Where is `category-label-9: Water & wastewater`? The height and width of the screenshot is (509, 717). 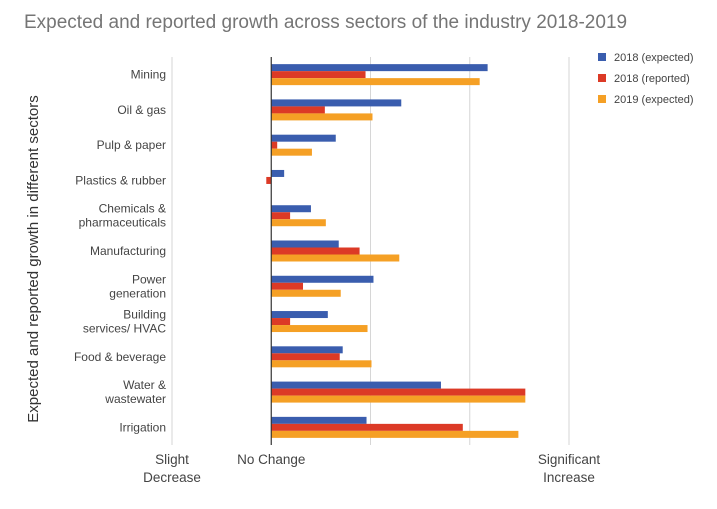 category-label-9: Water & wastewater is located at coordinates (135, 392).